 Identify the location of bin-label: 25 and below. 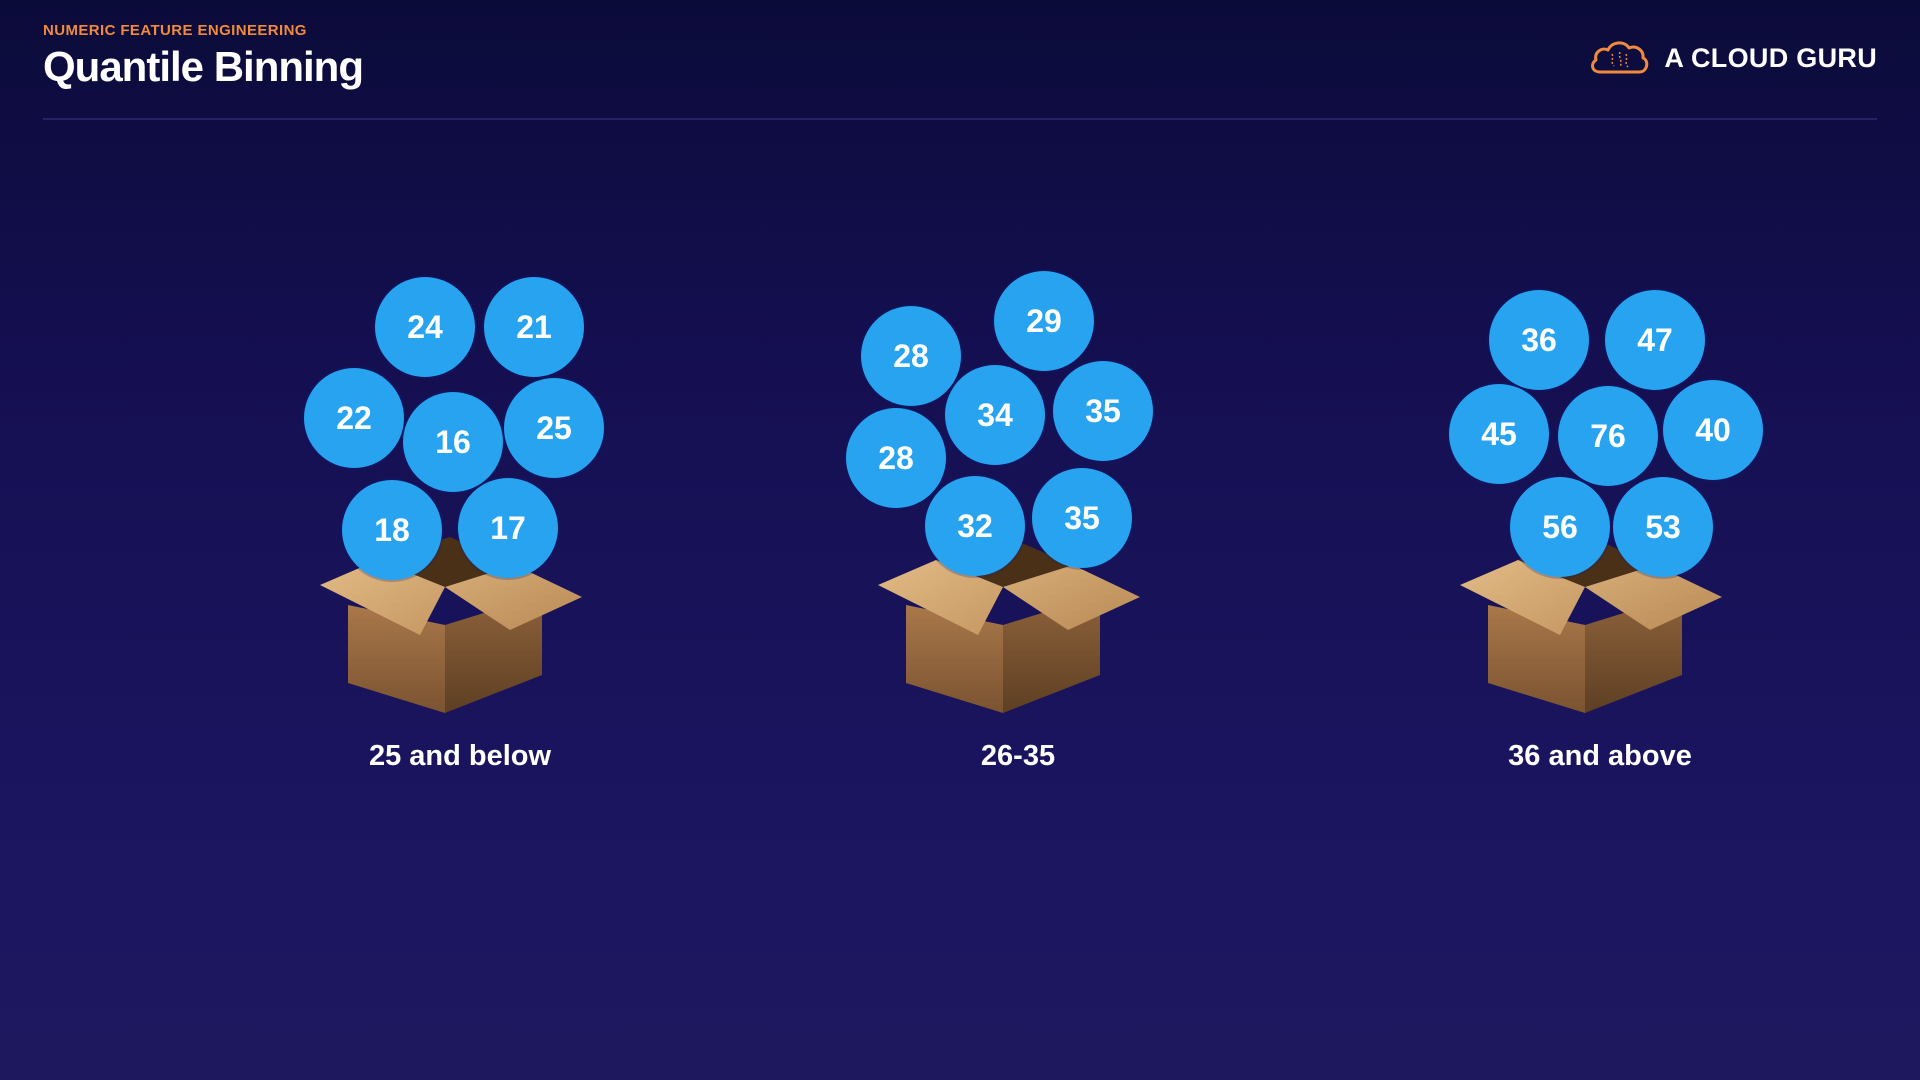
(460, 756).